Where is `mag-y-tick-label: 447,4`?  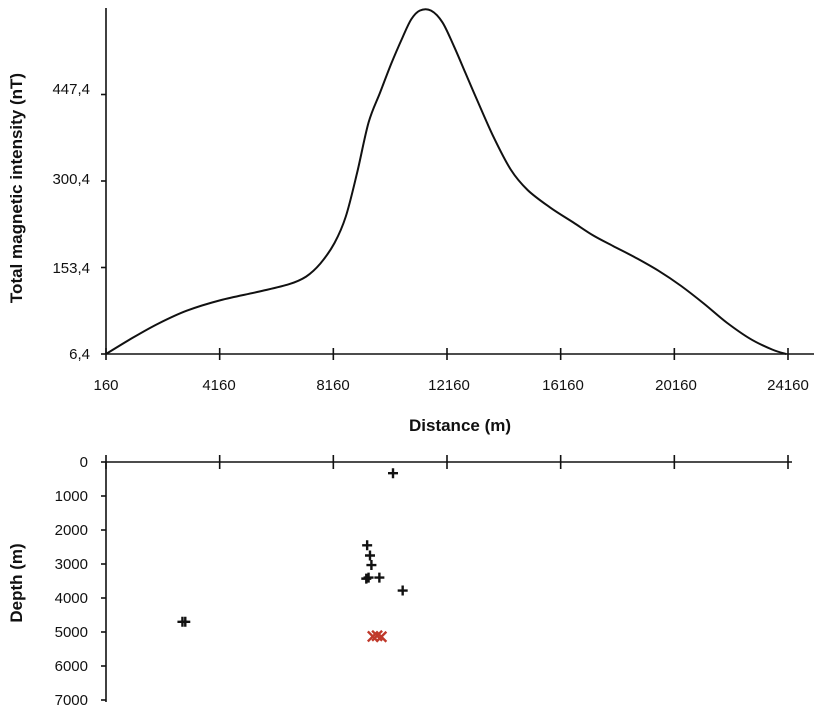 mag-y-tick-label: 447,4 is located at coordinates (71, 89).